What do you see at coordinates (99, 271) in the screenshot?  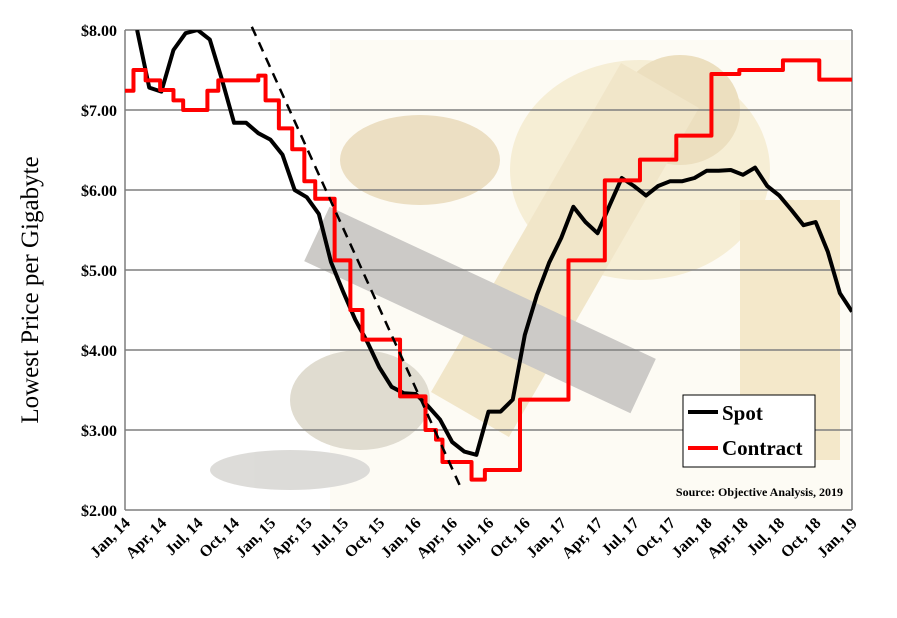 I see `y-tick-label: $5.00` at bounding box center [99, 271].